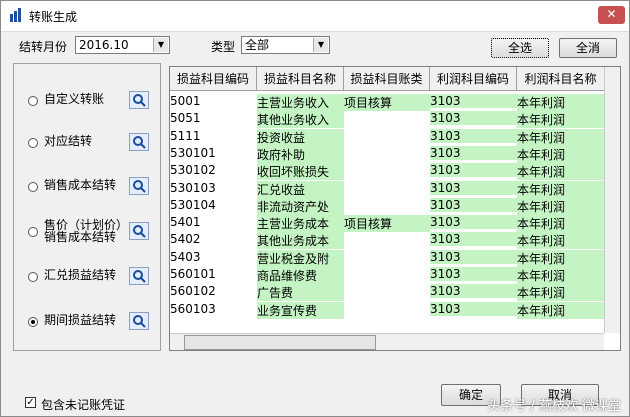  I want to click on vertical-scrollbar, so click(612, 200).